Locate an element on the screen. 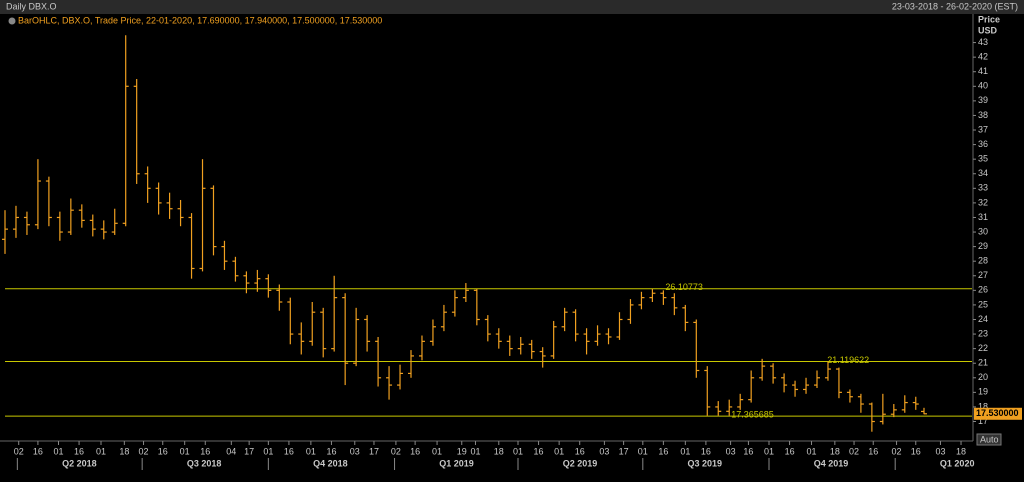  level-label: 17.365685 is located at coordinates (752, 415).